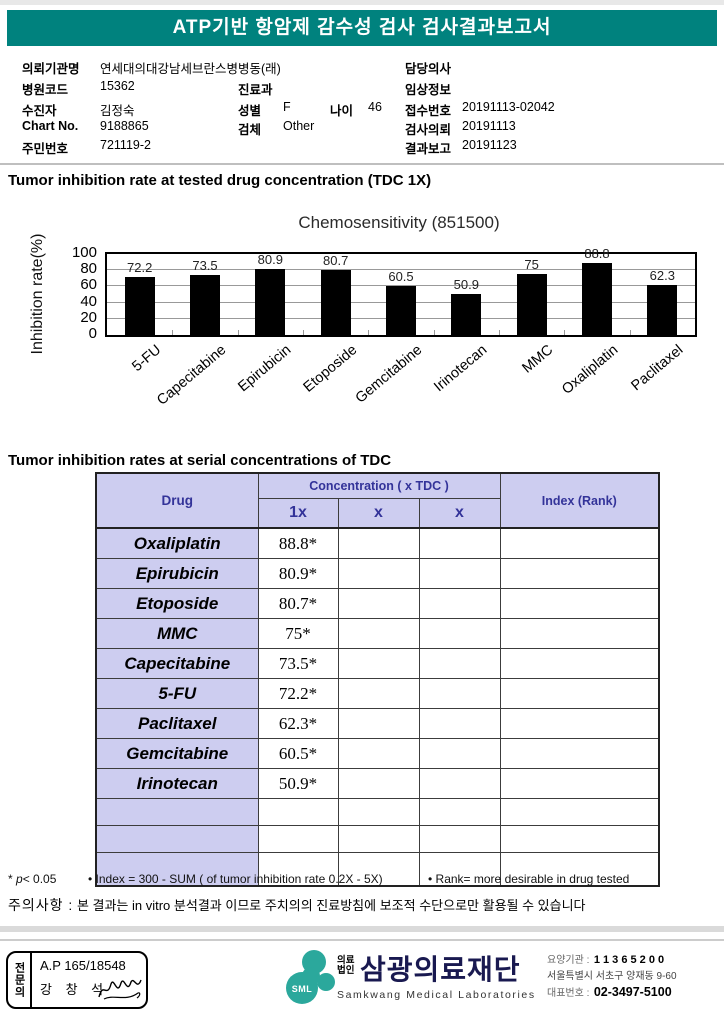 This screenshot has height=1019, width=724. I want to click on info-value-2-col3: 20191113-02042, so click(508, 107).